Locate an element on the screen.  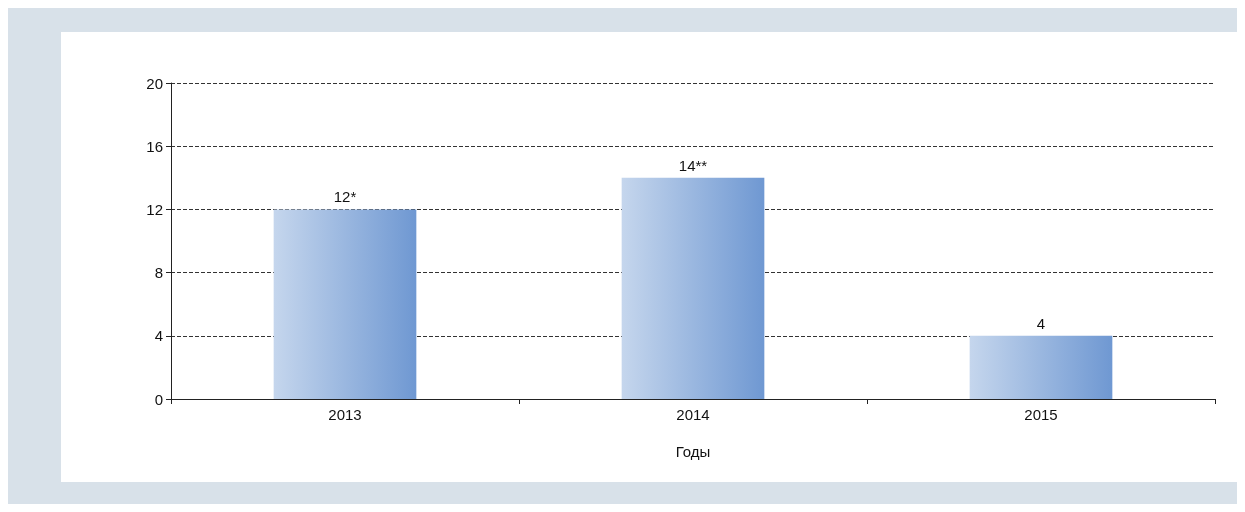
y-tick-label: 4 is located at coordinates (158, 336).